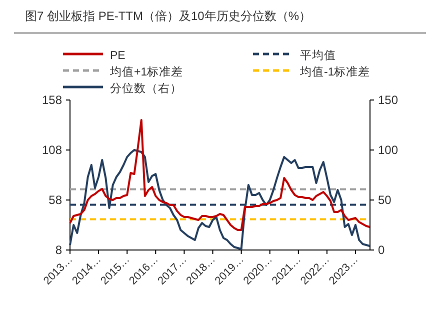 This screenshot has height=328, width=433. What do you see at coordinates (388, 100) in the screenshot?
I see `y2-tick-label: 150` at bounding box center [388, 100].